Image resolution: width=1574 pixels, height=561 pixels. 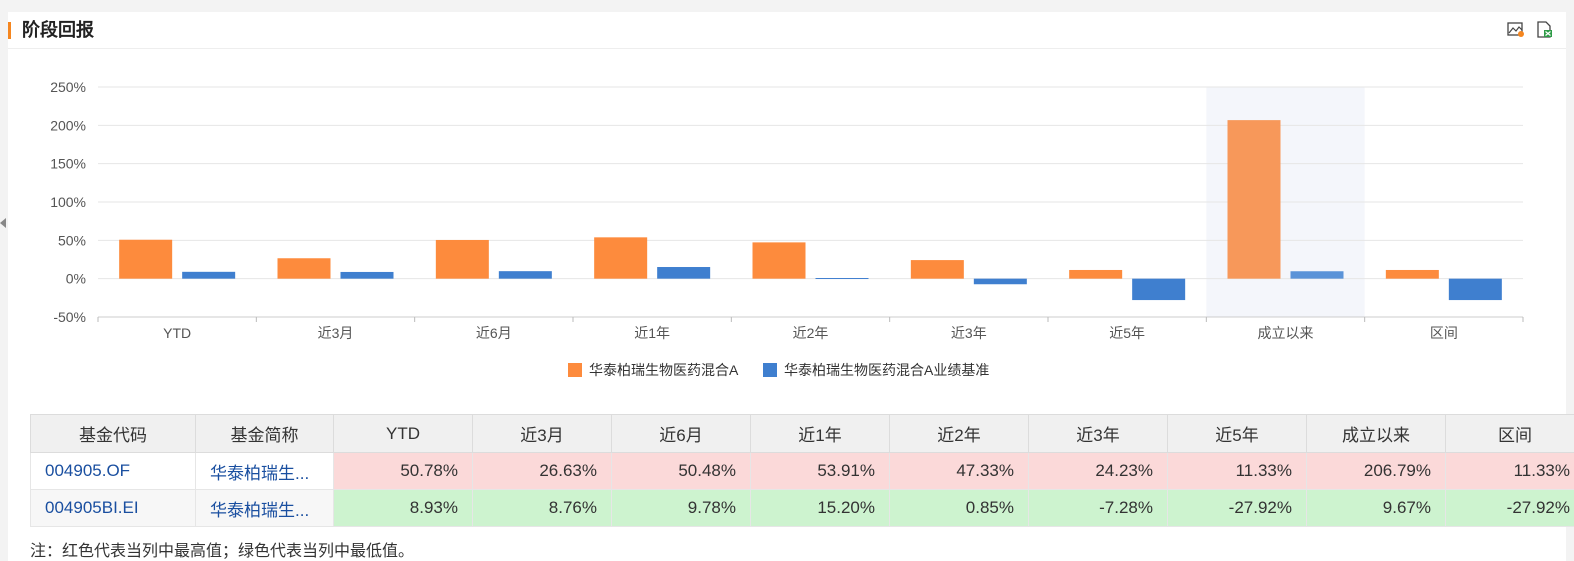 What do you see at coordinates (652, 333) in the screenshot?
I see `x-tick-label: 近1年` at bounding box center [652, 333].